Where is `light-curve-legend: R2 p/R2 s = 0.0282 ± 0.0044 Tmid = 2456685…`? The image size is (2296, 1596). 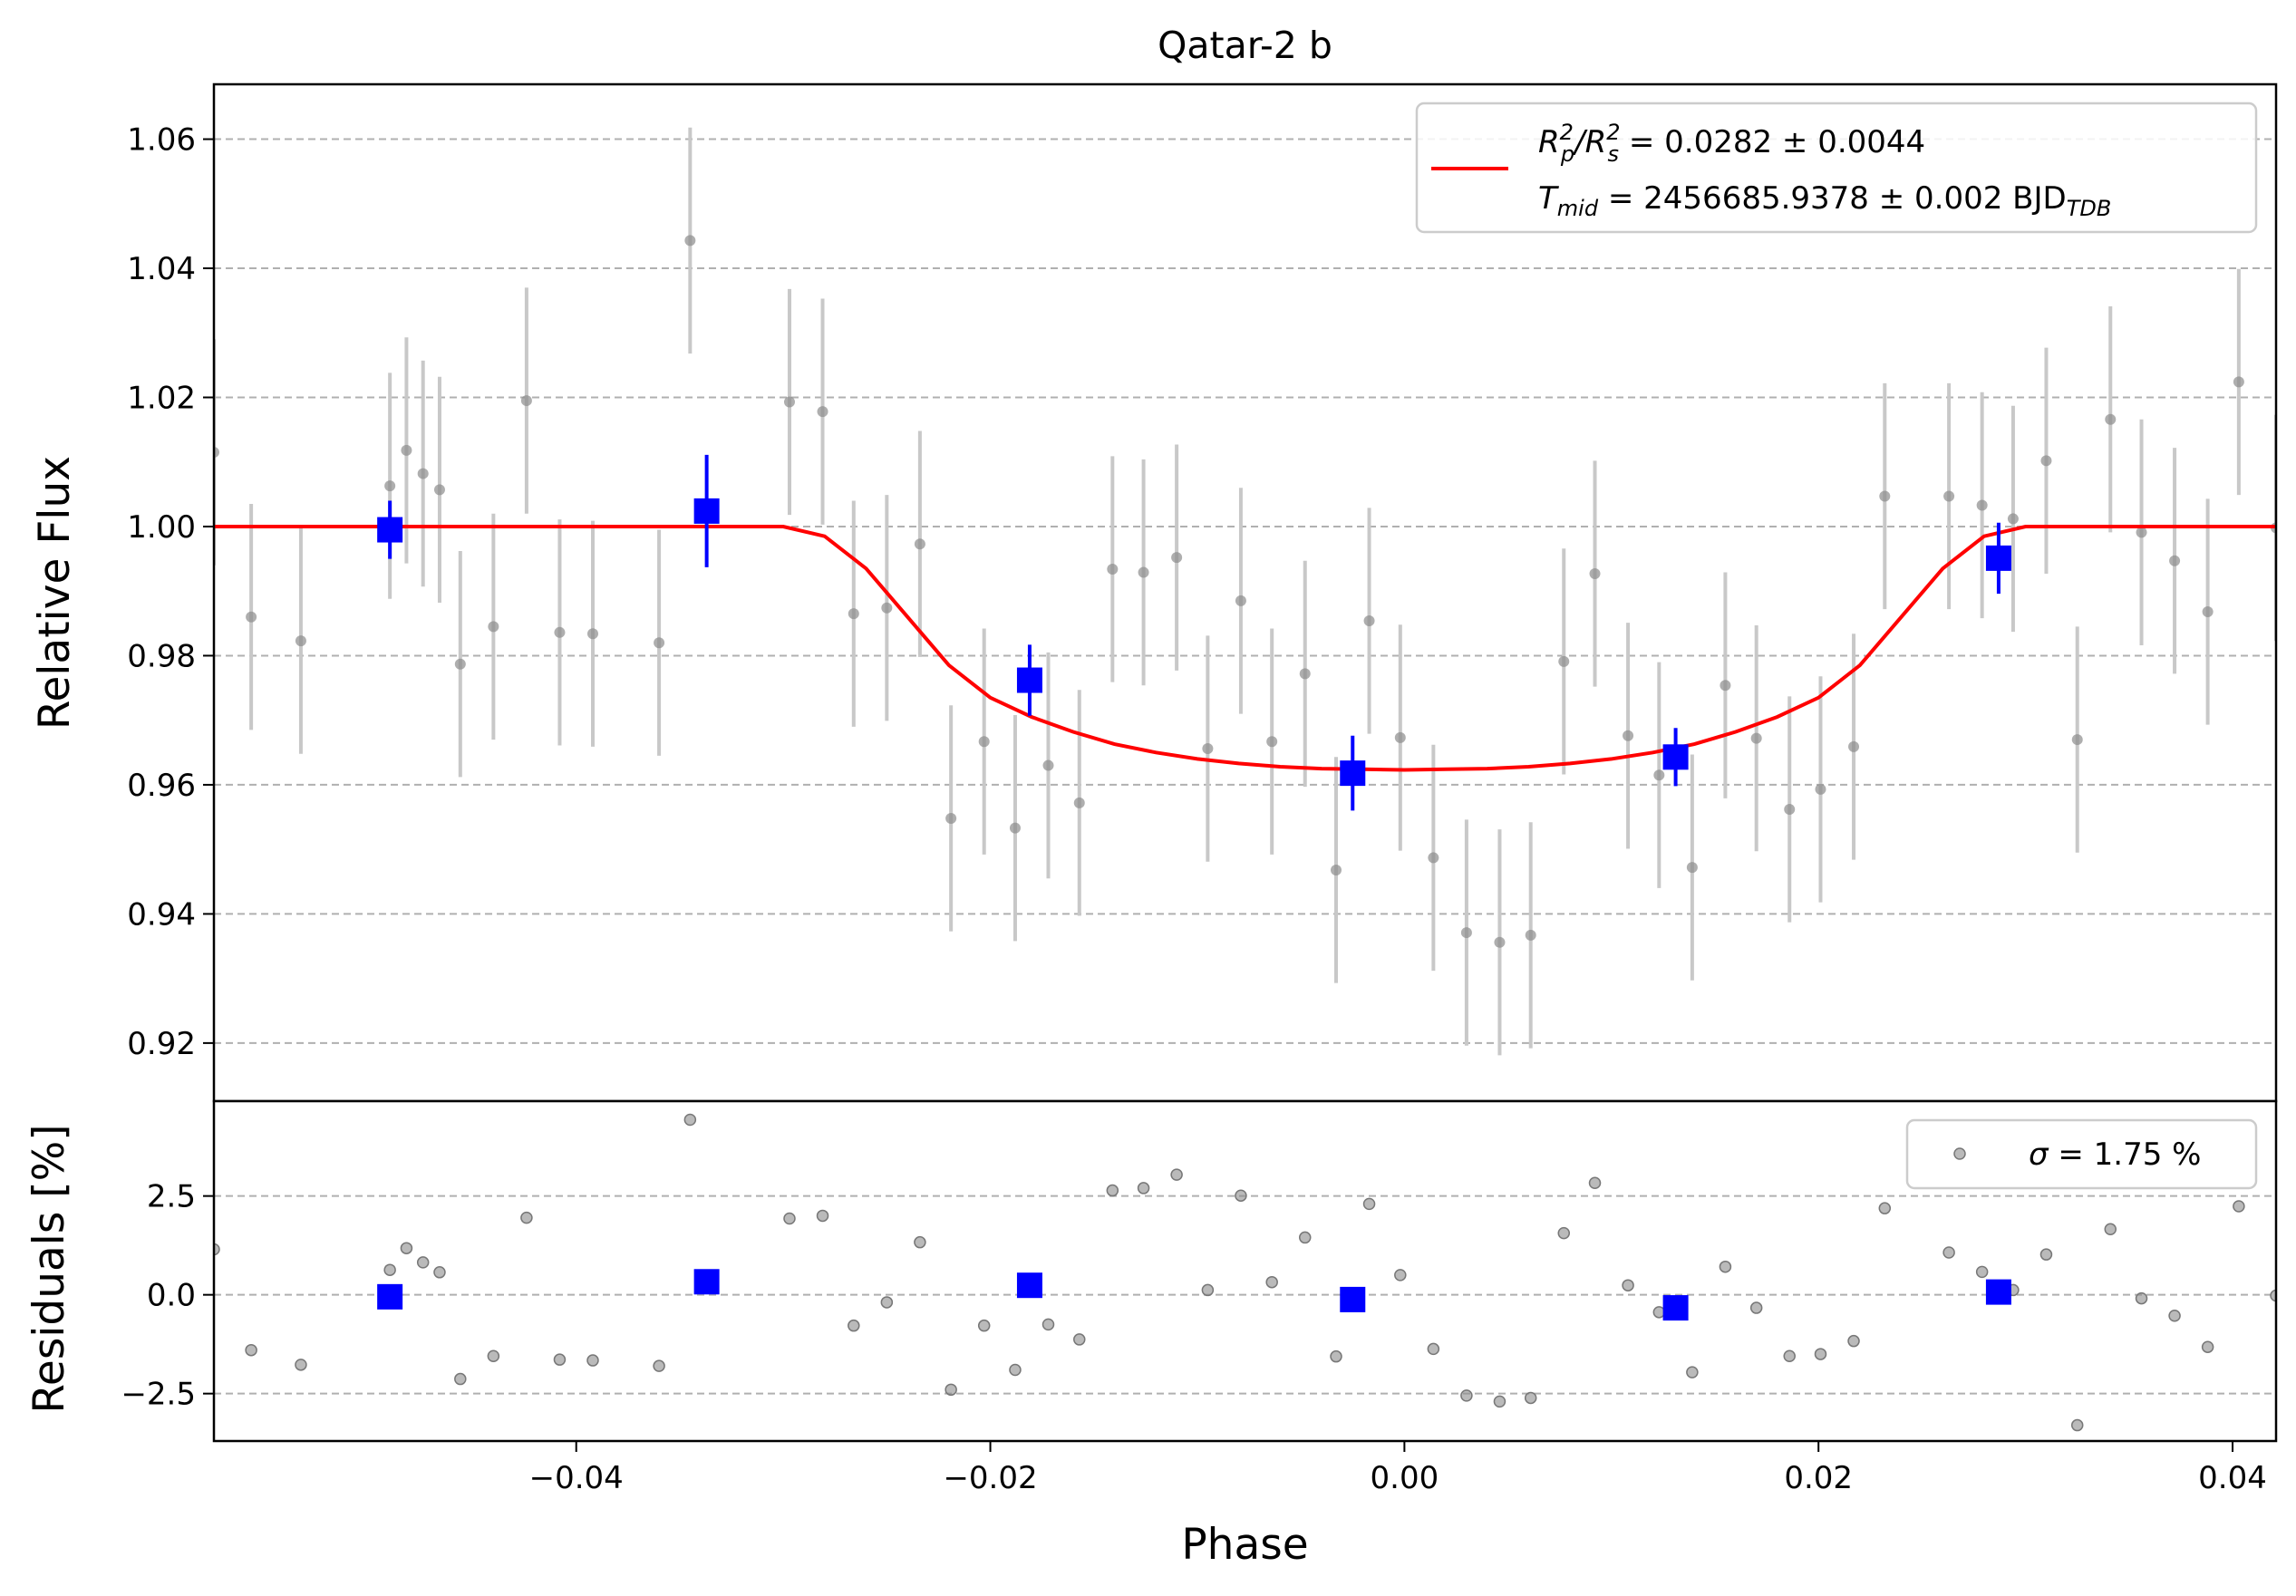
light-curve-legend: R2 p/R2 s = 0.0282 ± 0.0044 Tmid = 2456685… is located at coordinates (1836, 168).